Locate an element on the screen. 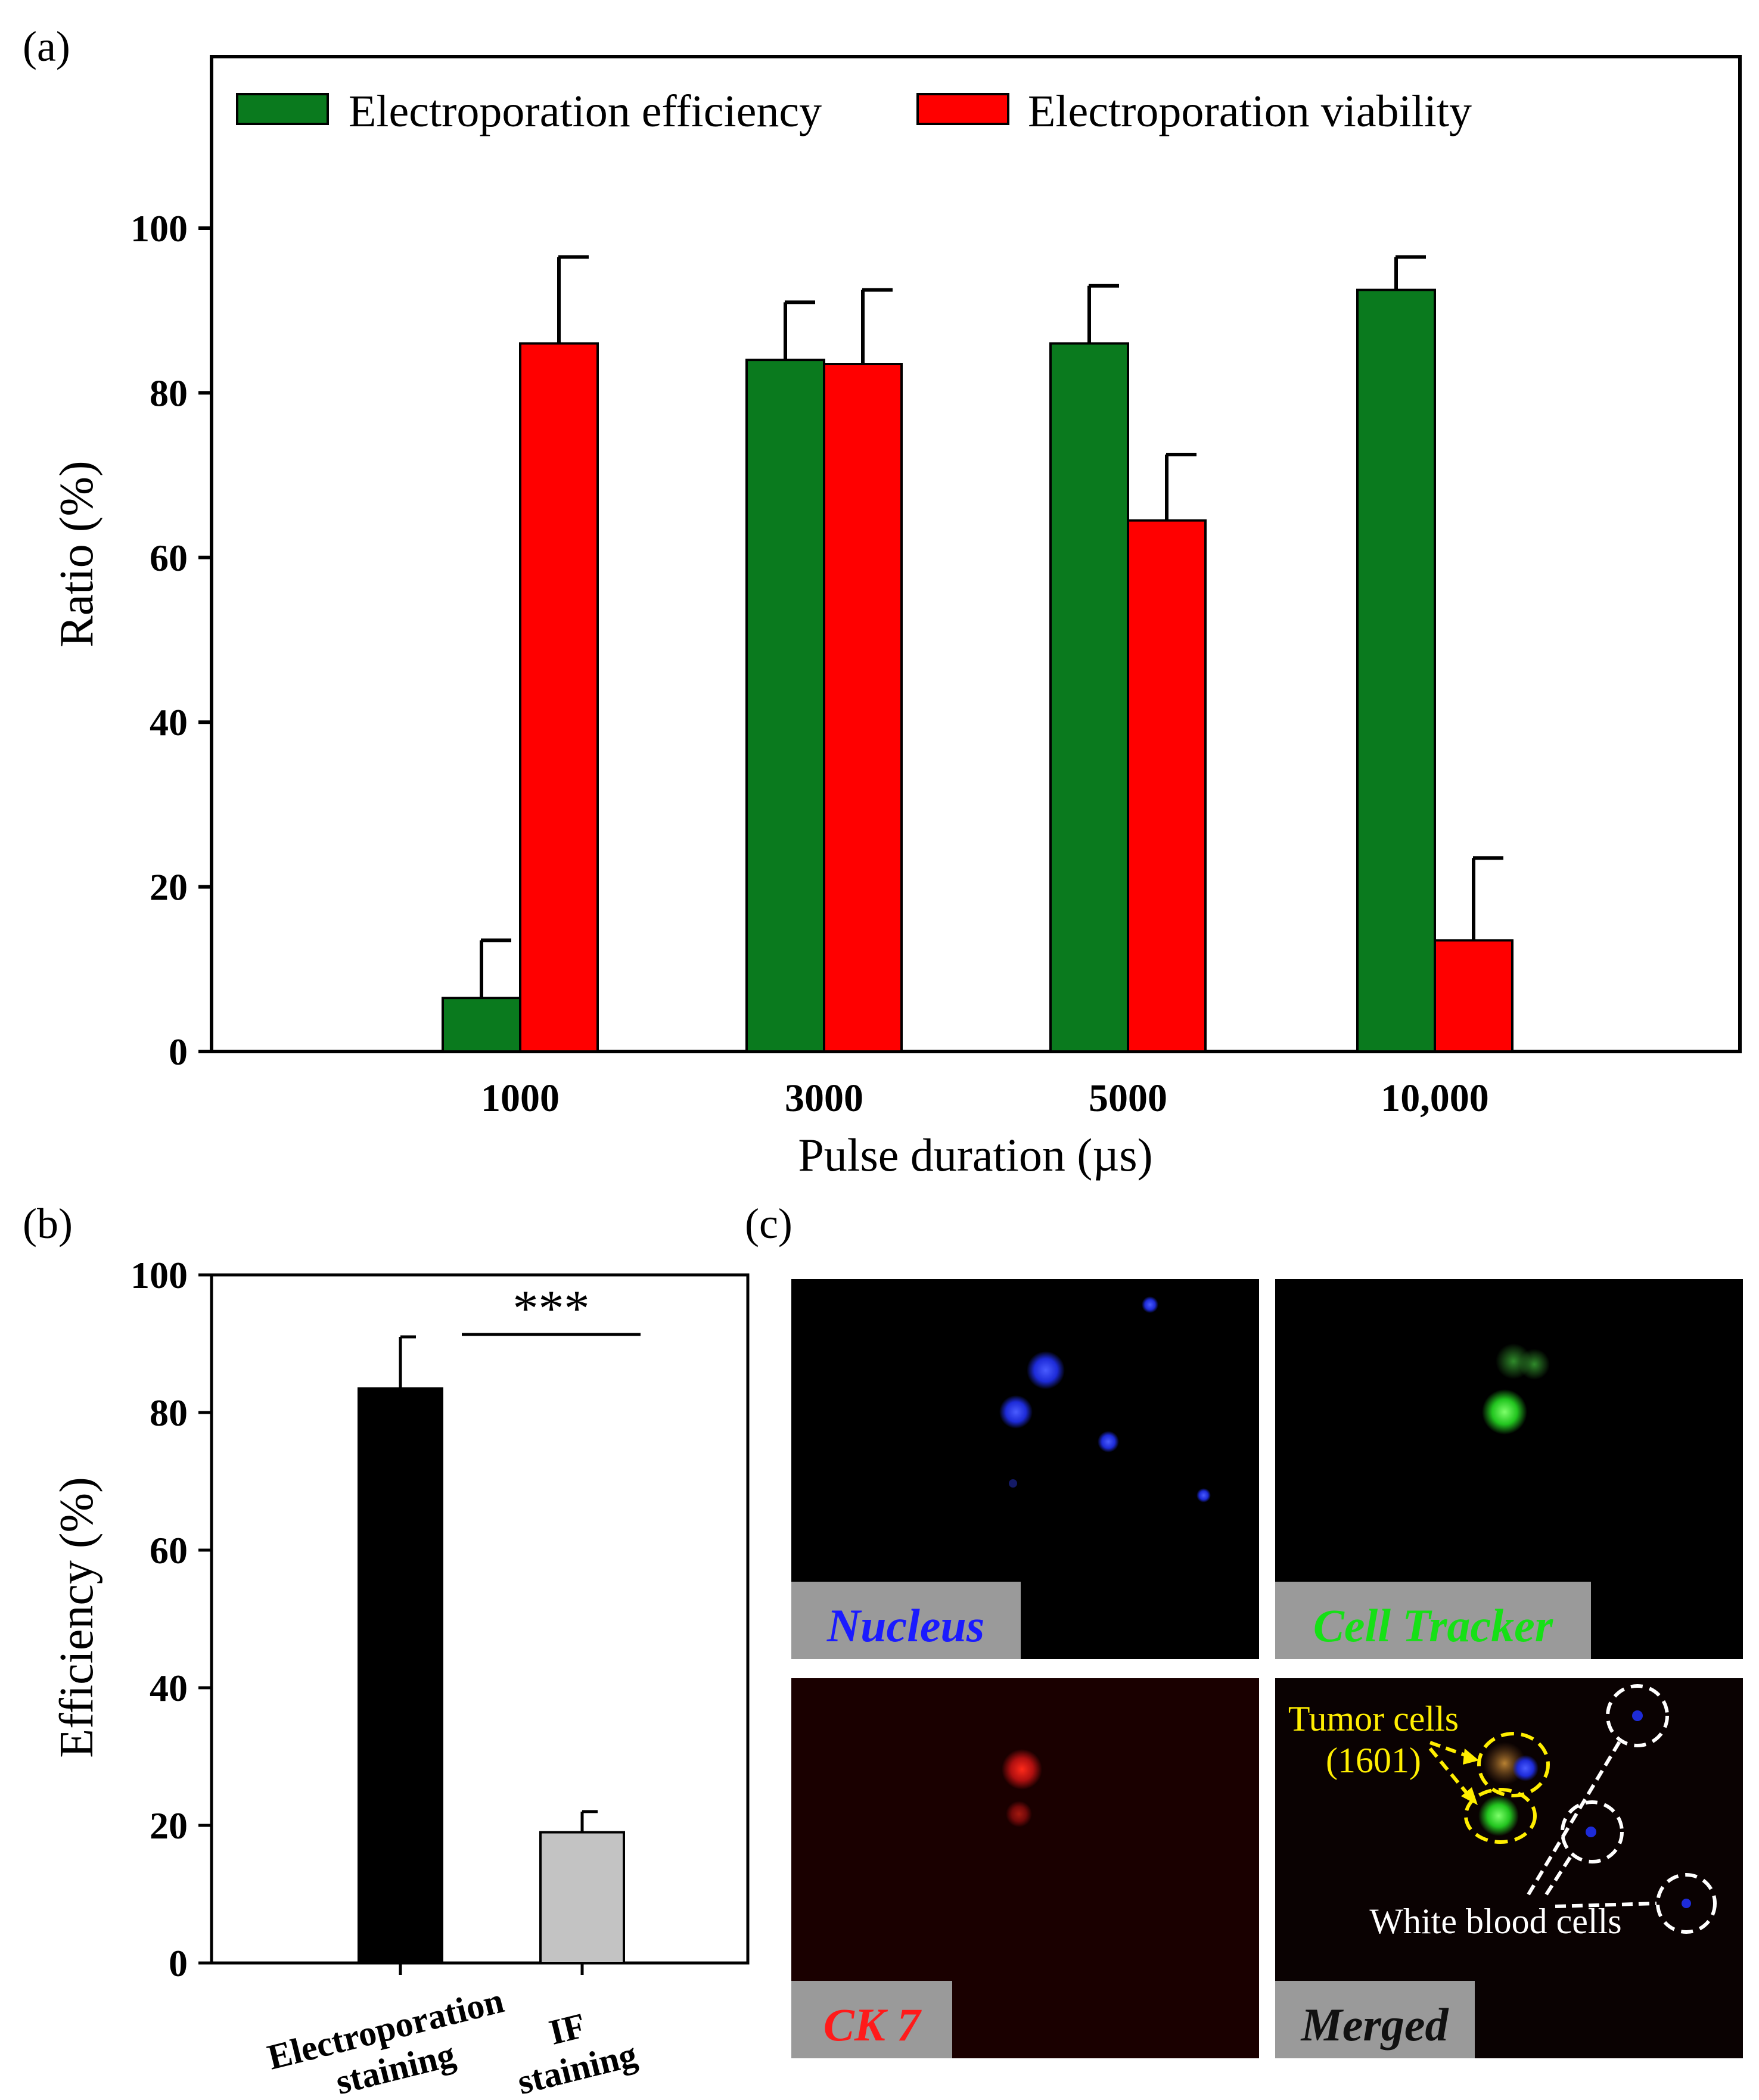 This screenshot has height=2100, width=1759. chart-a-x-tick-label: 1000 is located at coordinates (520, 1098).